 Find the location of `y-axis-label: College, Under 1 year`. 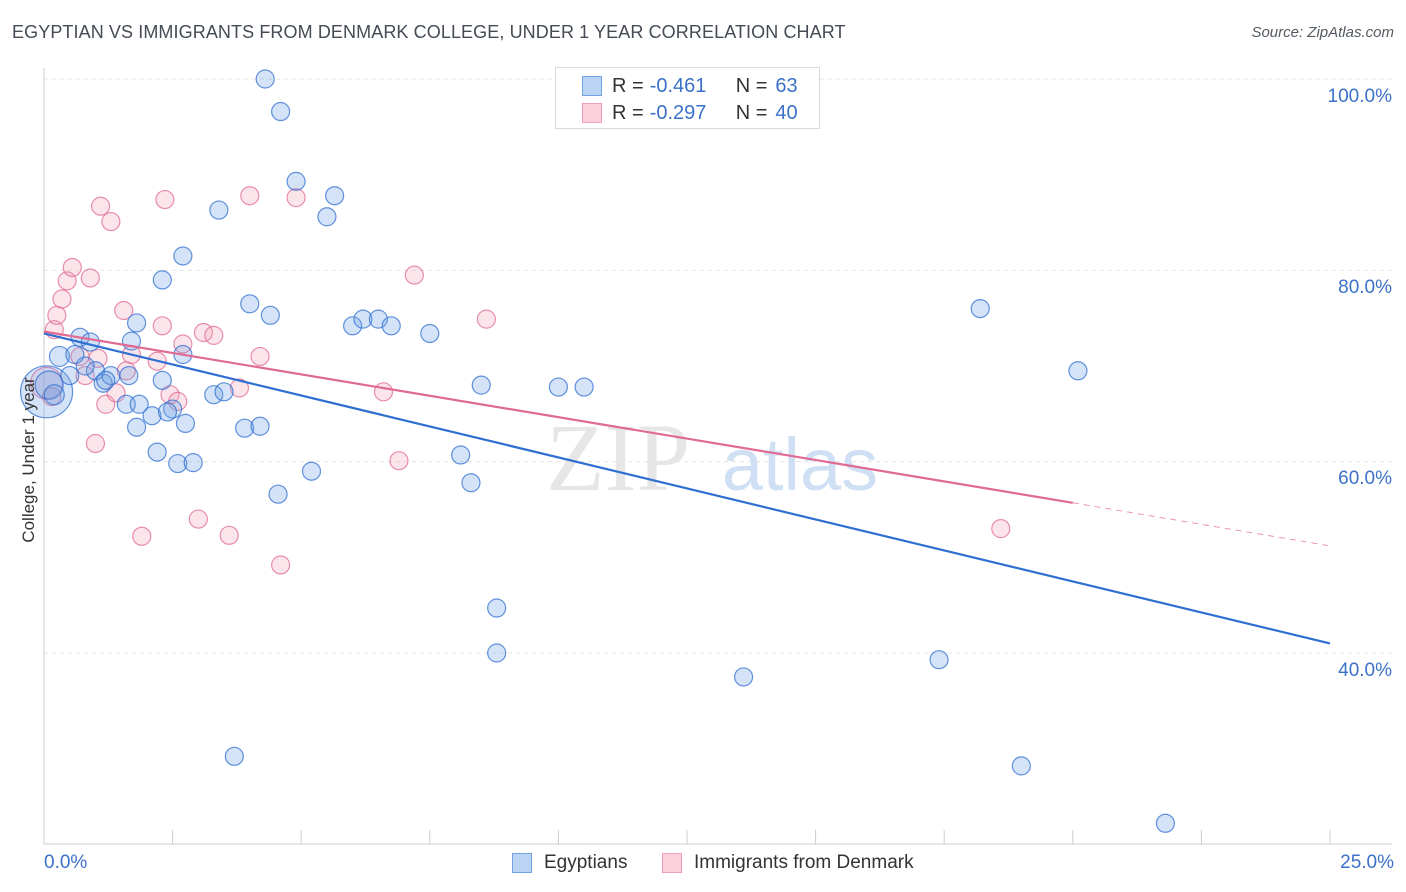

y-axis-label: College, Under 1 year is located at coordinates (28, 460).